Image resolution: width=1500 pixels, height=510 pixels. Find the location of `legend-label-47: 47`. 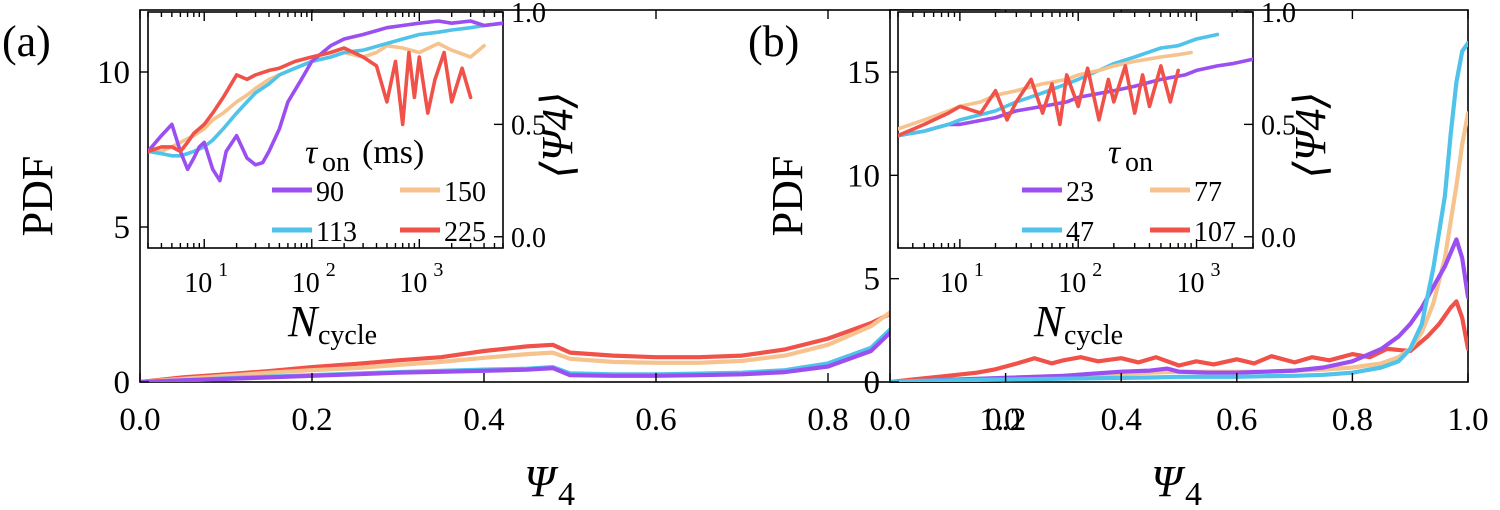

legend-label-47: 47 is located at coordinates (1080, 232).